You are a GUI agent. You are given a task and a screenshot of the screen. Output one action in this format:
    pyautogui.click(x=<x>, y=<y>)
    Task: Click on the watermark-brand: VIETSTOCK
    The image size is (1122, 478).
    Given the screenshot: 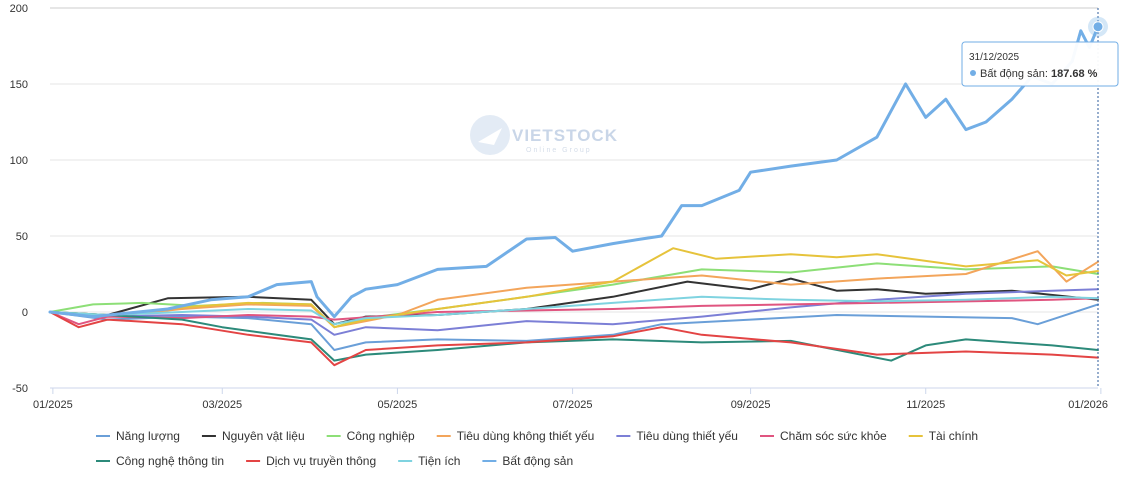 What is the action you would take?
    pyautogui.click(x=565, y=135)
    